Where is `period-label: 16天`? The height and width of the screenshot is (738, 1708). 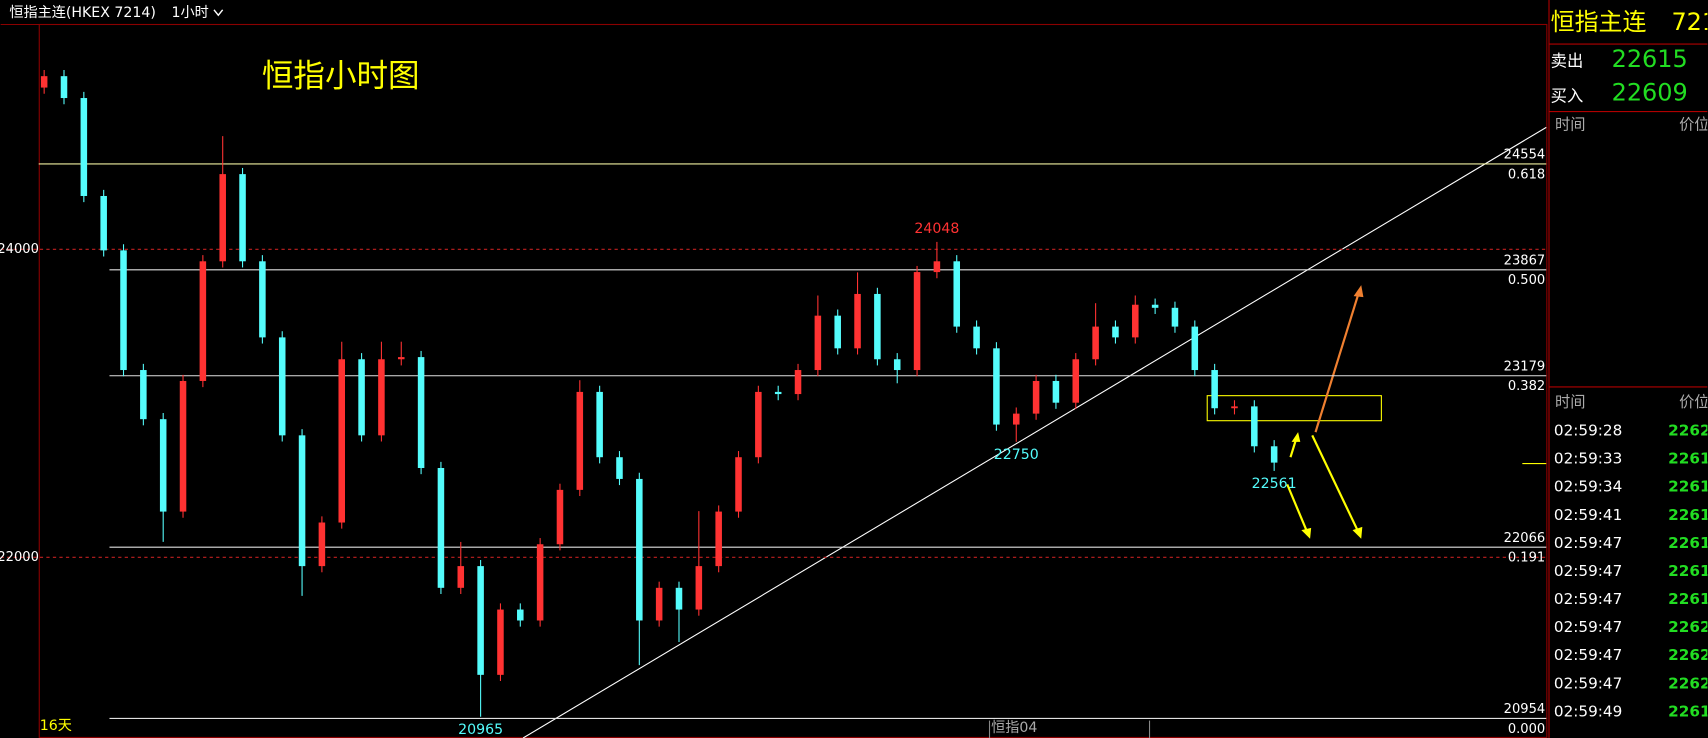 period-label: 16天 is located at coordinates (56, 726).